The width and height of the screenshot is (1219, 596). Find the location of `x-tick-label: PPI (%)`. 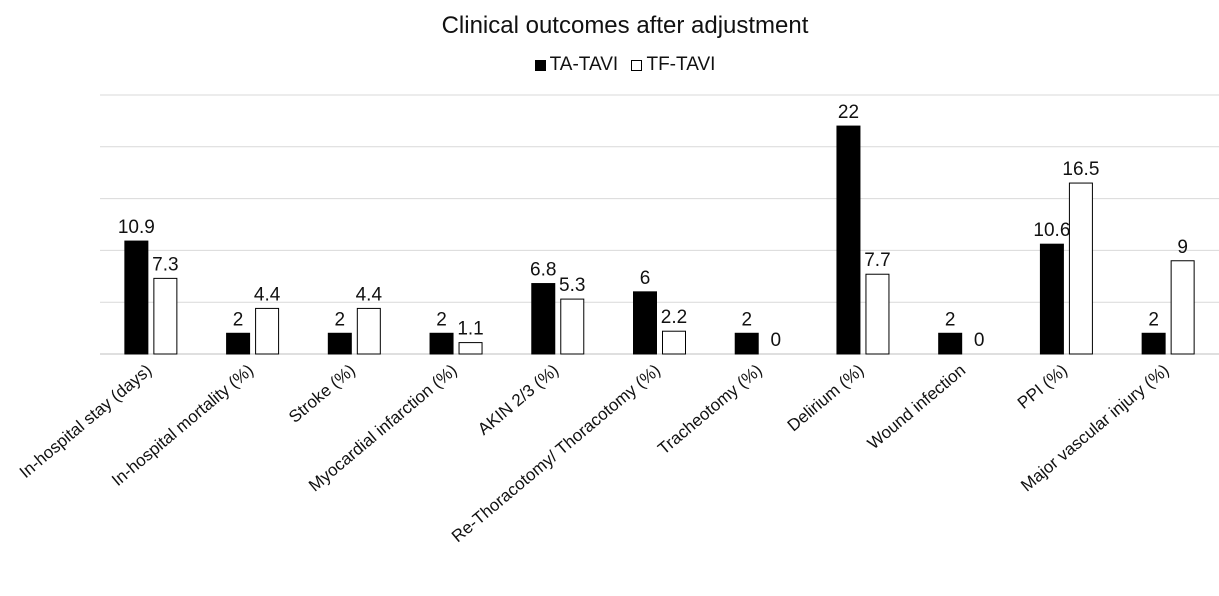

x-tick-label: PPI (%) is located at coordinates (1042, 387).